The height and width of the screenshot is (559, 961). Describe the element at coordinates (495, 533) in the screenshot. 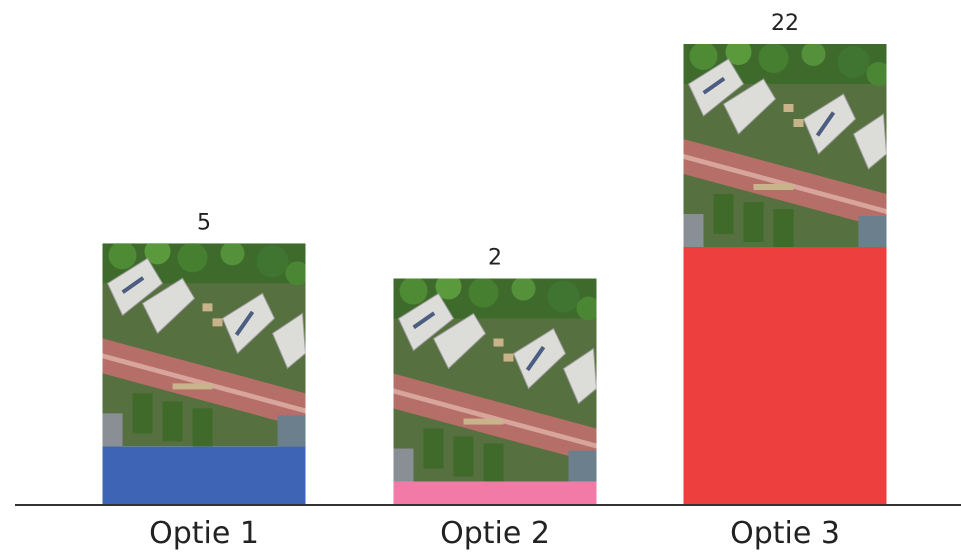

I see `x-tick-label: Optie 2` at that location.